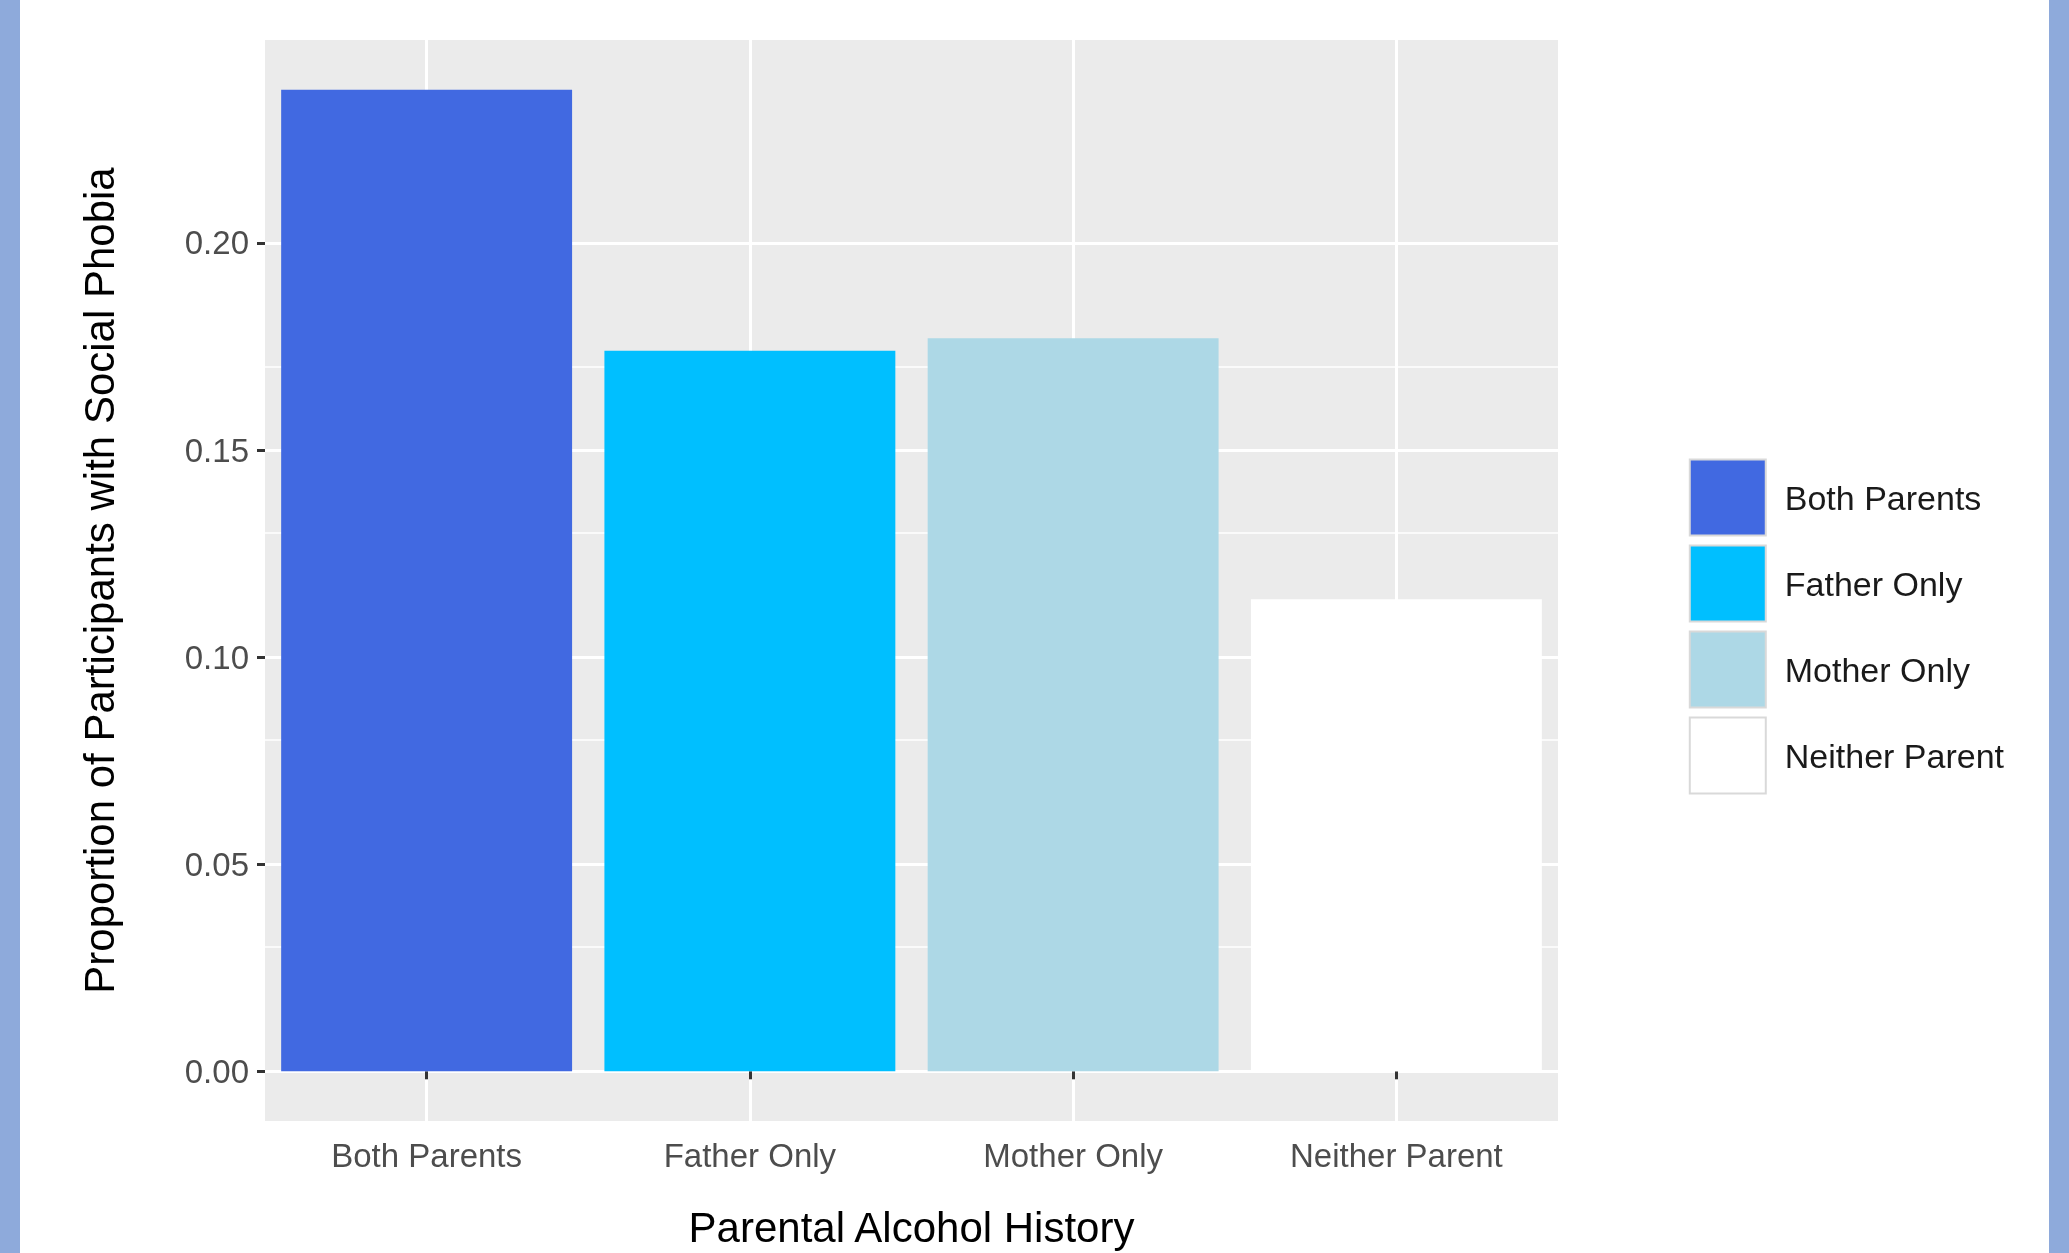  I want to click on y-tick-label: 0.20, so click(216, 243).